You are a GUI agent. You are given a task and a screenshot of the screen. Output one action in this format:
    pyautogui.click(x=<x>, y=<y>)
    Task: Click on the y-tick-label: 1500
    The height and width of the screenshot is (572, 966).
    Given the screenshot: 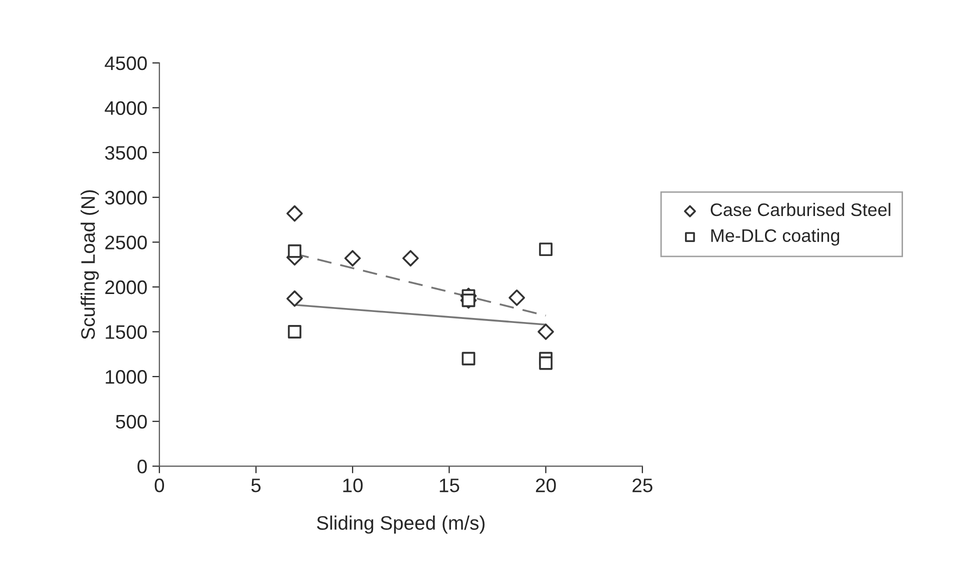 What is the action you would take?
    pyautogui.click(x=126, y=332)
    